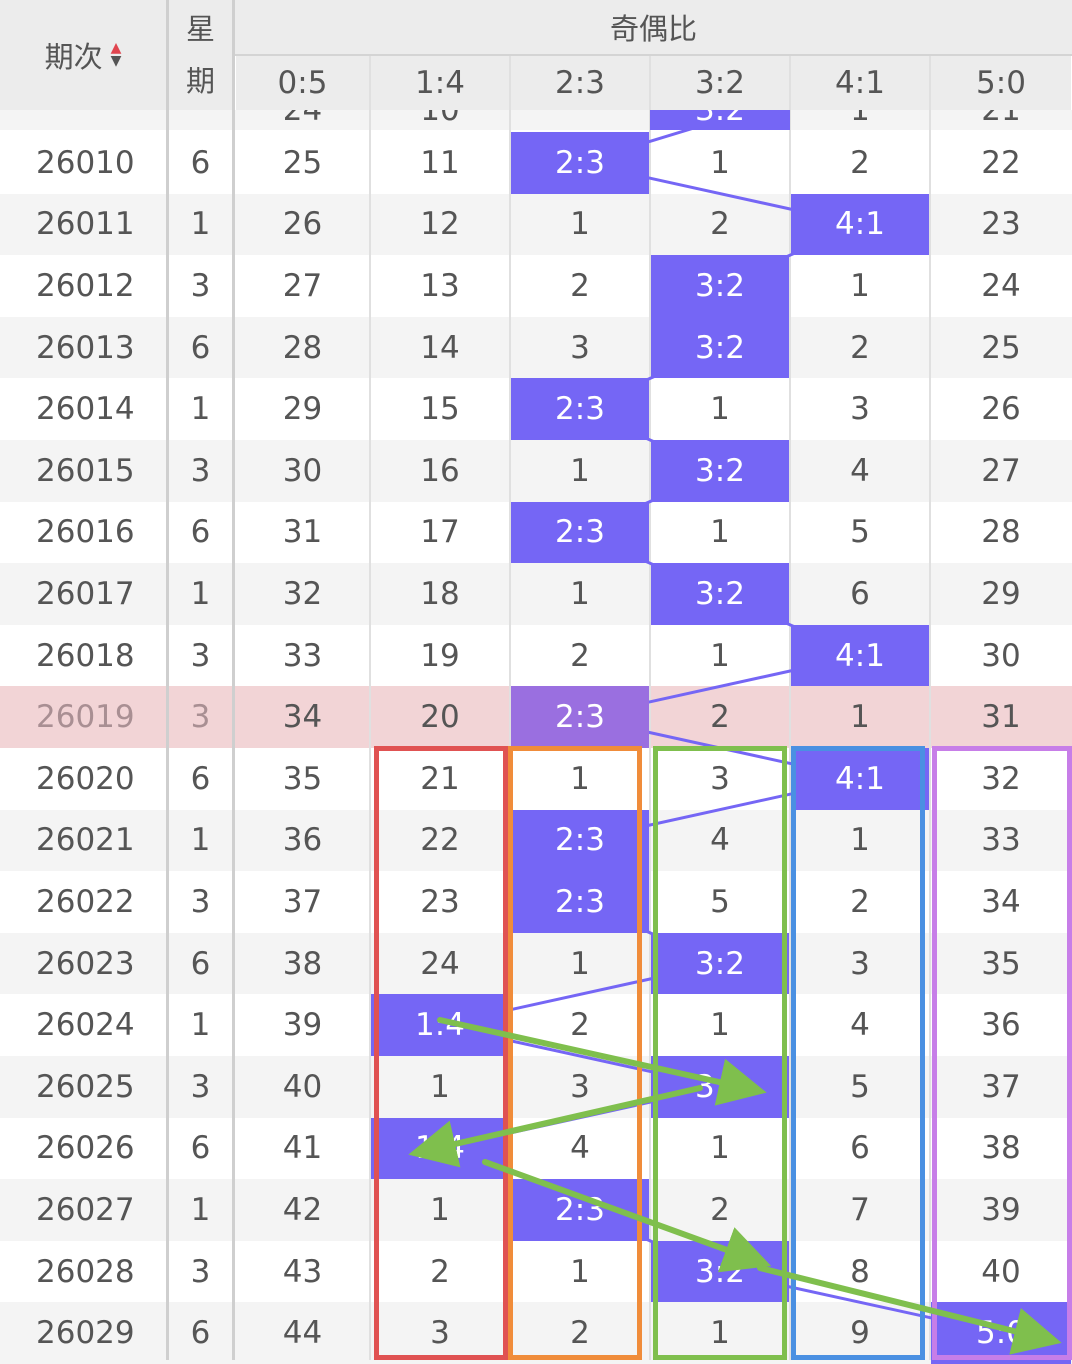 The image size is (1072, 1364). I want to click on ratio-miss-count: 16, so click(440, 470).